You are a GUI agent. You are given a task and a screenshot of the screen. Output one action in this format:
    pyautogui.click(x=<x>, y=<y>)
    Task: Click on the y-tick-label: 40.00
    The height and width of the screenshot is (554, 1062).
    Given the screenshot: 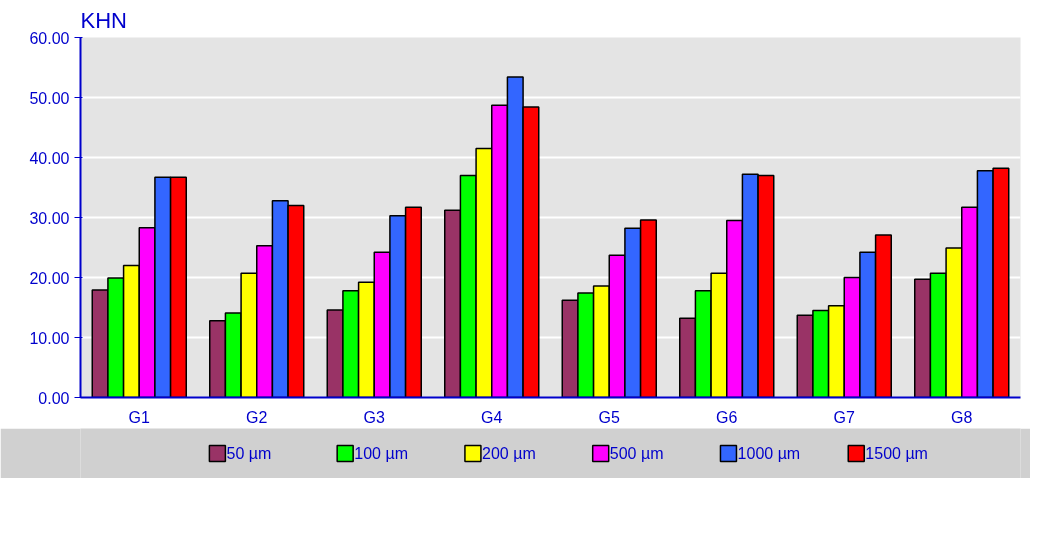 What is the action you would take?
    pyautogui.click(x=49, y=158)
    